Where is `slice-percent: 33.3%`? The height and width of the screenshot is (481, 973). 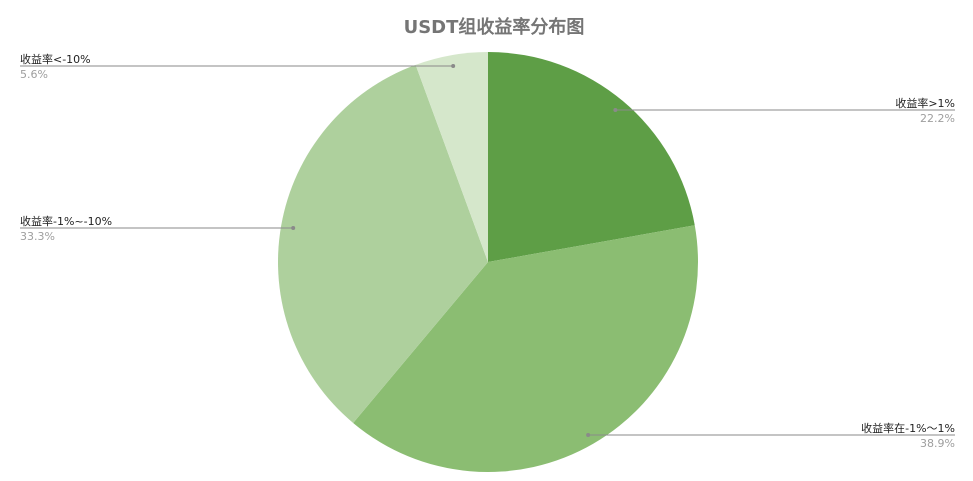
slice-percent: 33.3% is located at coordinates (37, 236).